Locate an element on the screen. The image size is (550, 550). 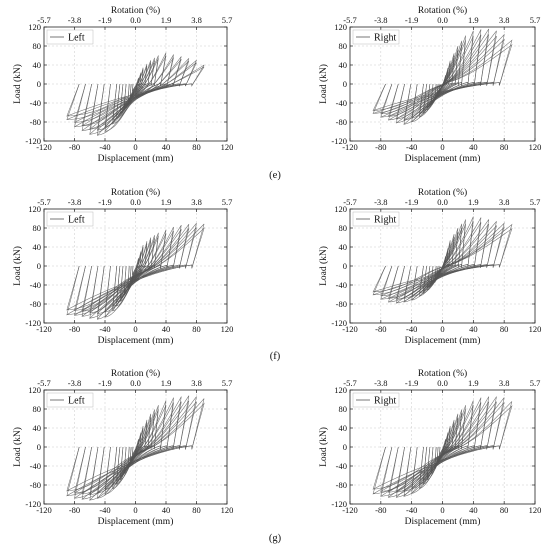
y-axis-label: Load (kN) is located at coordinates (323, 84).